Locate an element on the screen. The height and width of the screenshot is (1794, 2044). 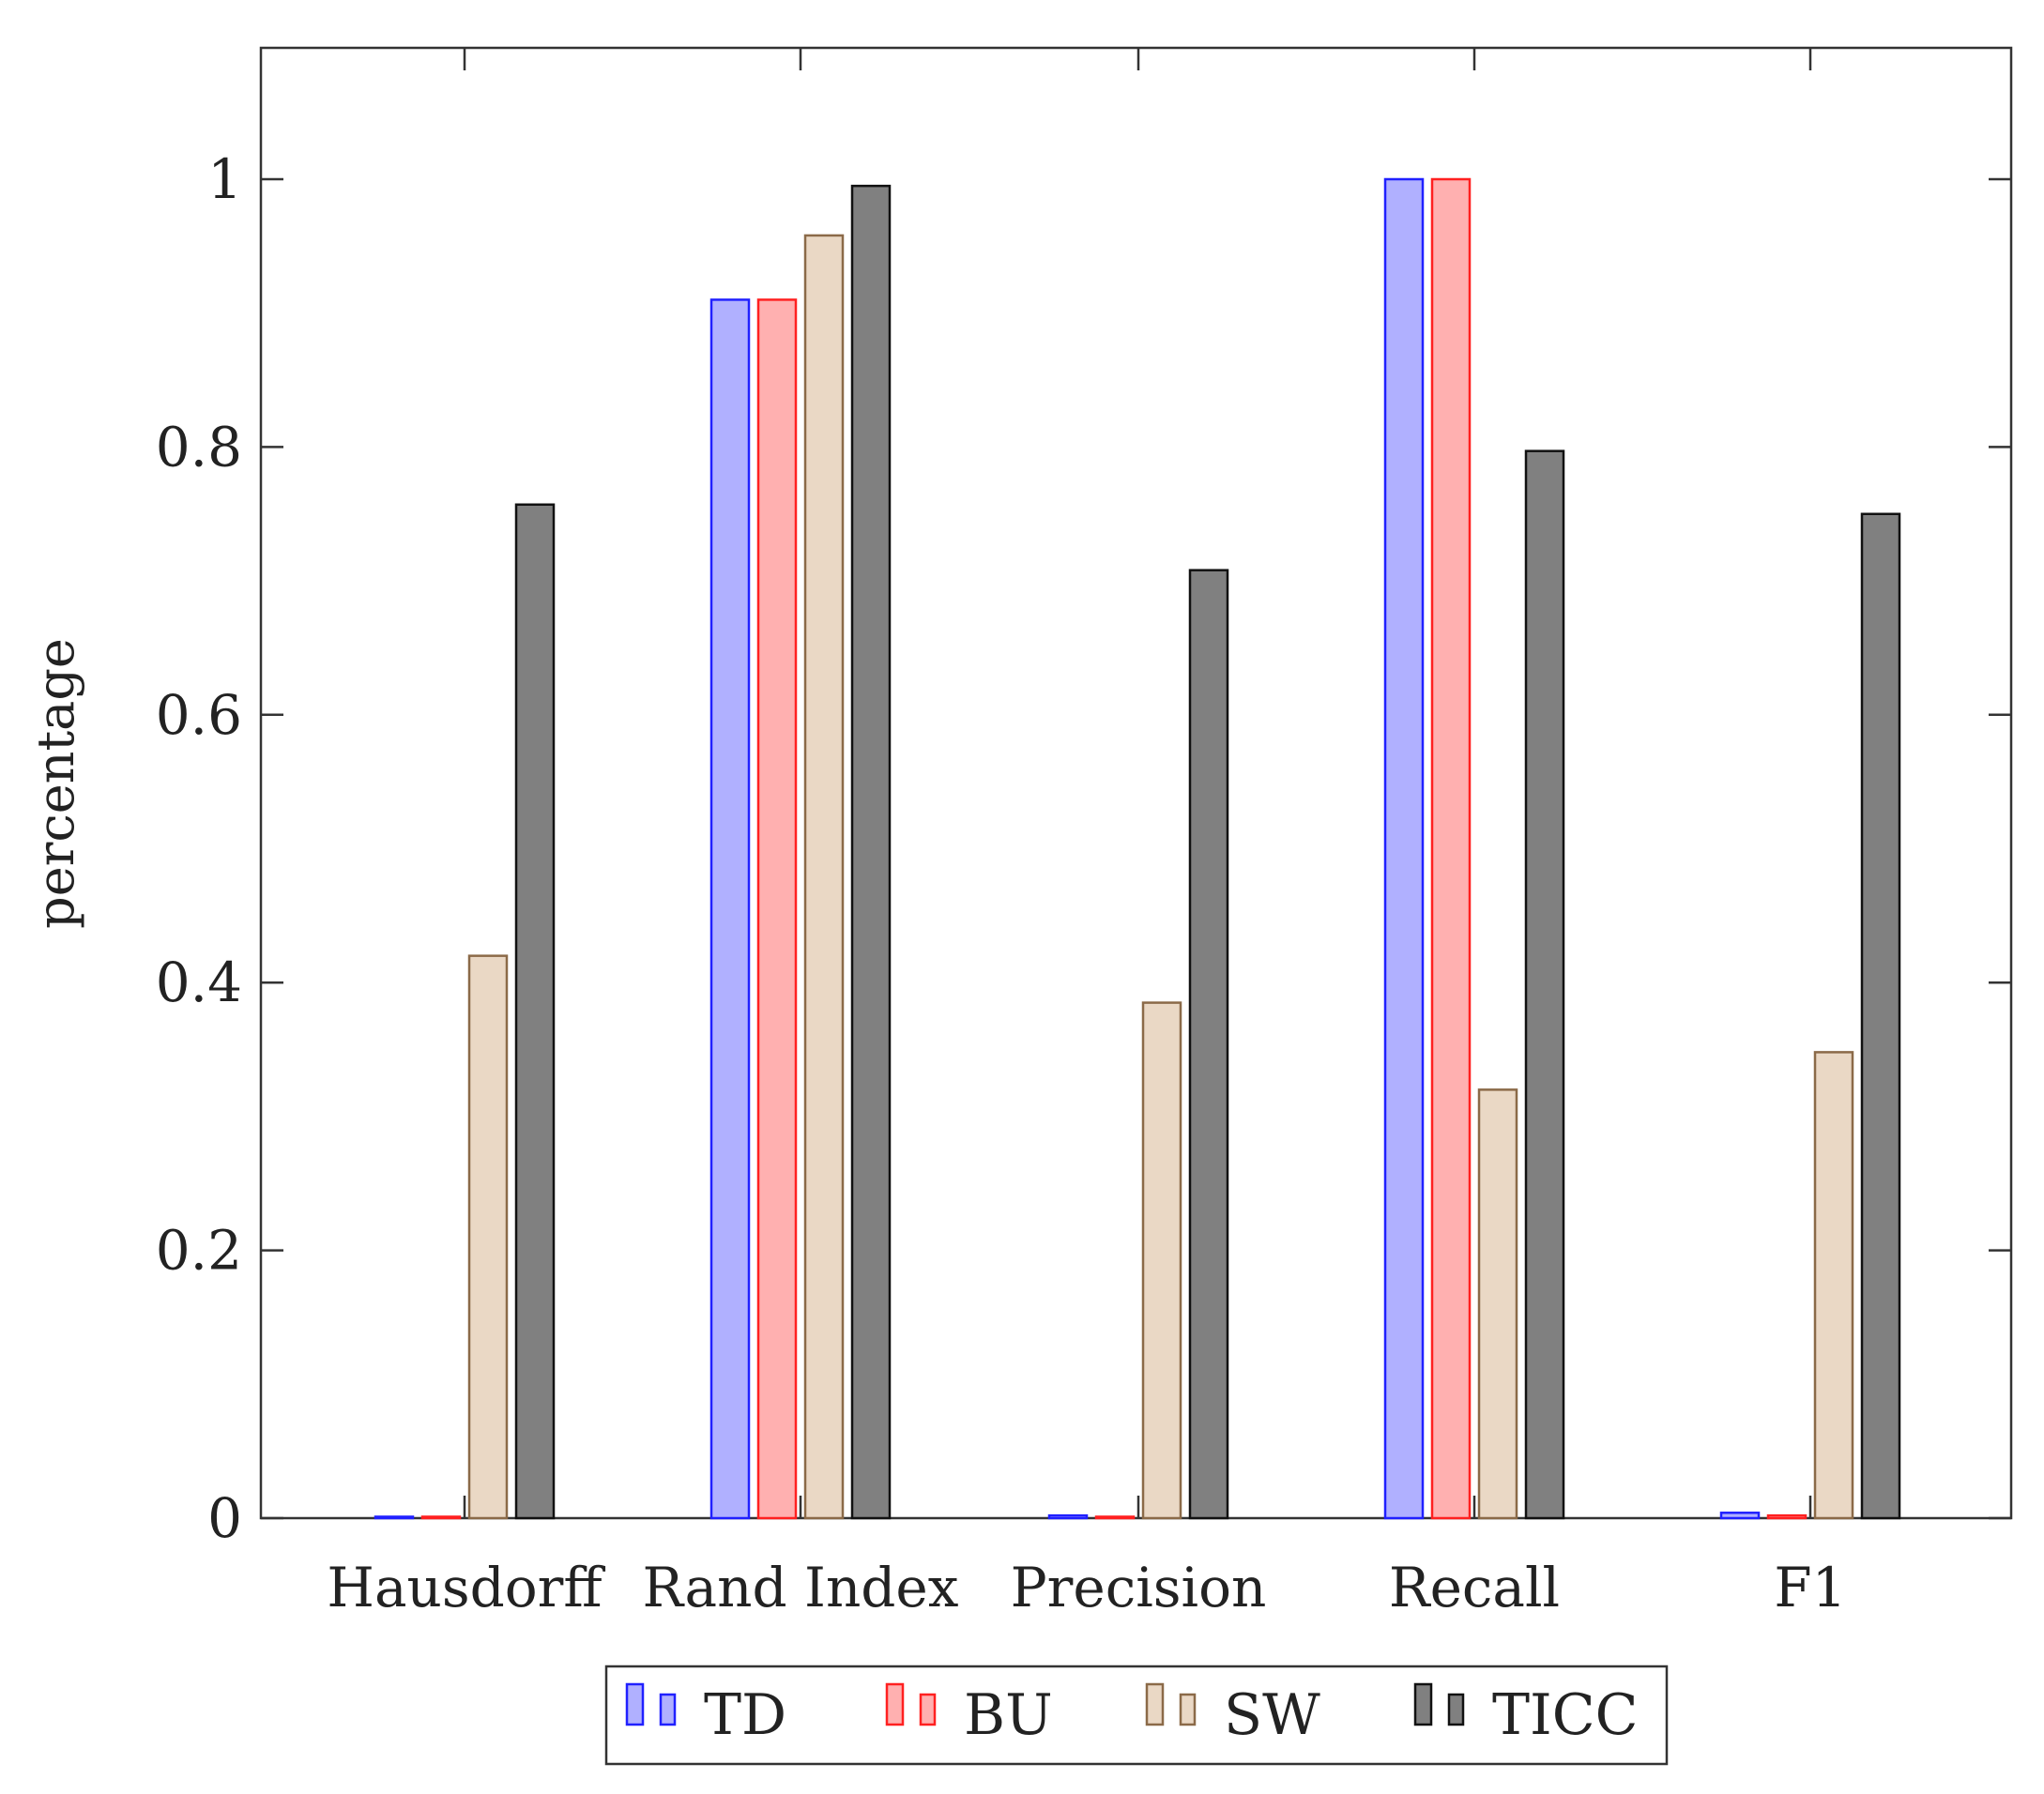
legend-label-td: TD is located at coordinates (745, 1715).